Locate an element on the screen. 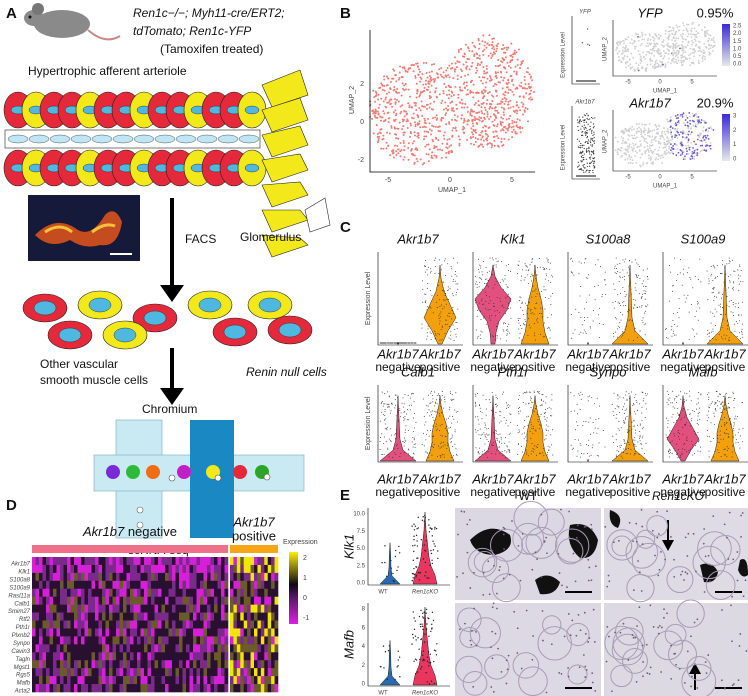  plot-axes is located at coordinates (610, 299).